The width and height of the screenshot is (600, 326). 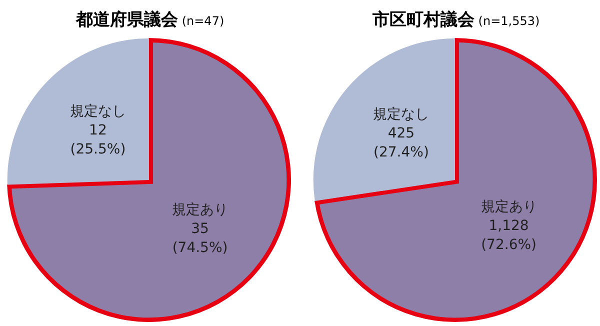 I want to click on data-label: 425 (27.4%), so click(x=401, y=142).